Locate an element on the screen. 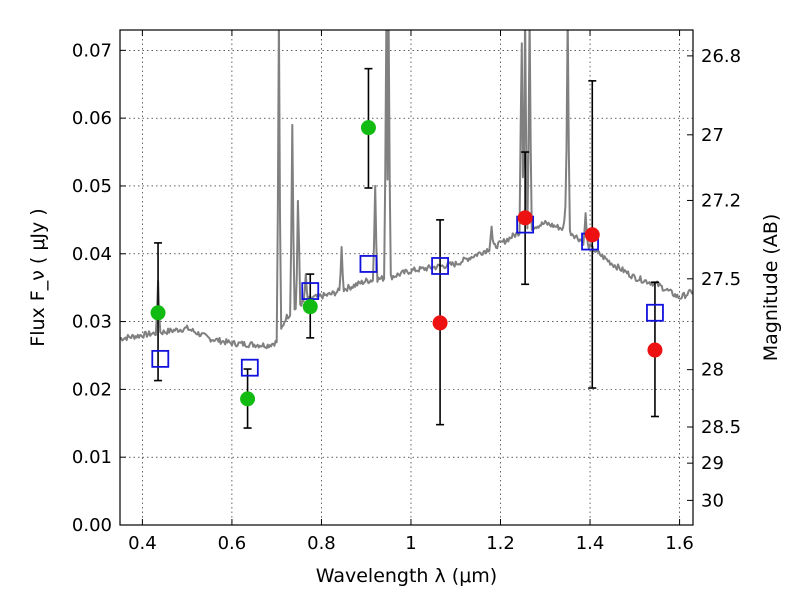 This screenshot has width=800, height=600. x-tick-label: 1 is located at coordinates (410, 543).